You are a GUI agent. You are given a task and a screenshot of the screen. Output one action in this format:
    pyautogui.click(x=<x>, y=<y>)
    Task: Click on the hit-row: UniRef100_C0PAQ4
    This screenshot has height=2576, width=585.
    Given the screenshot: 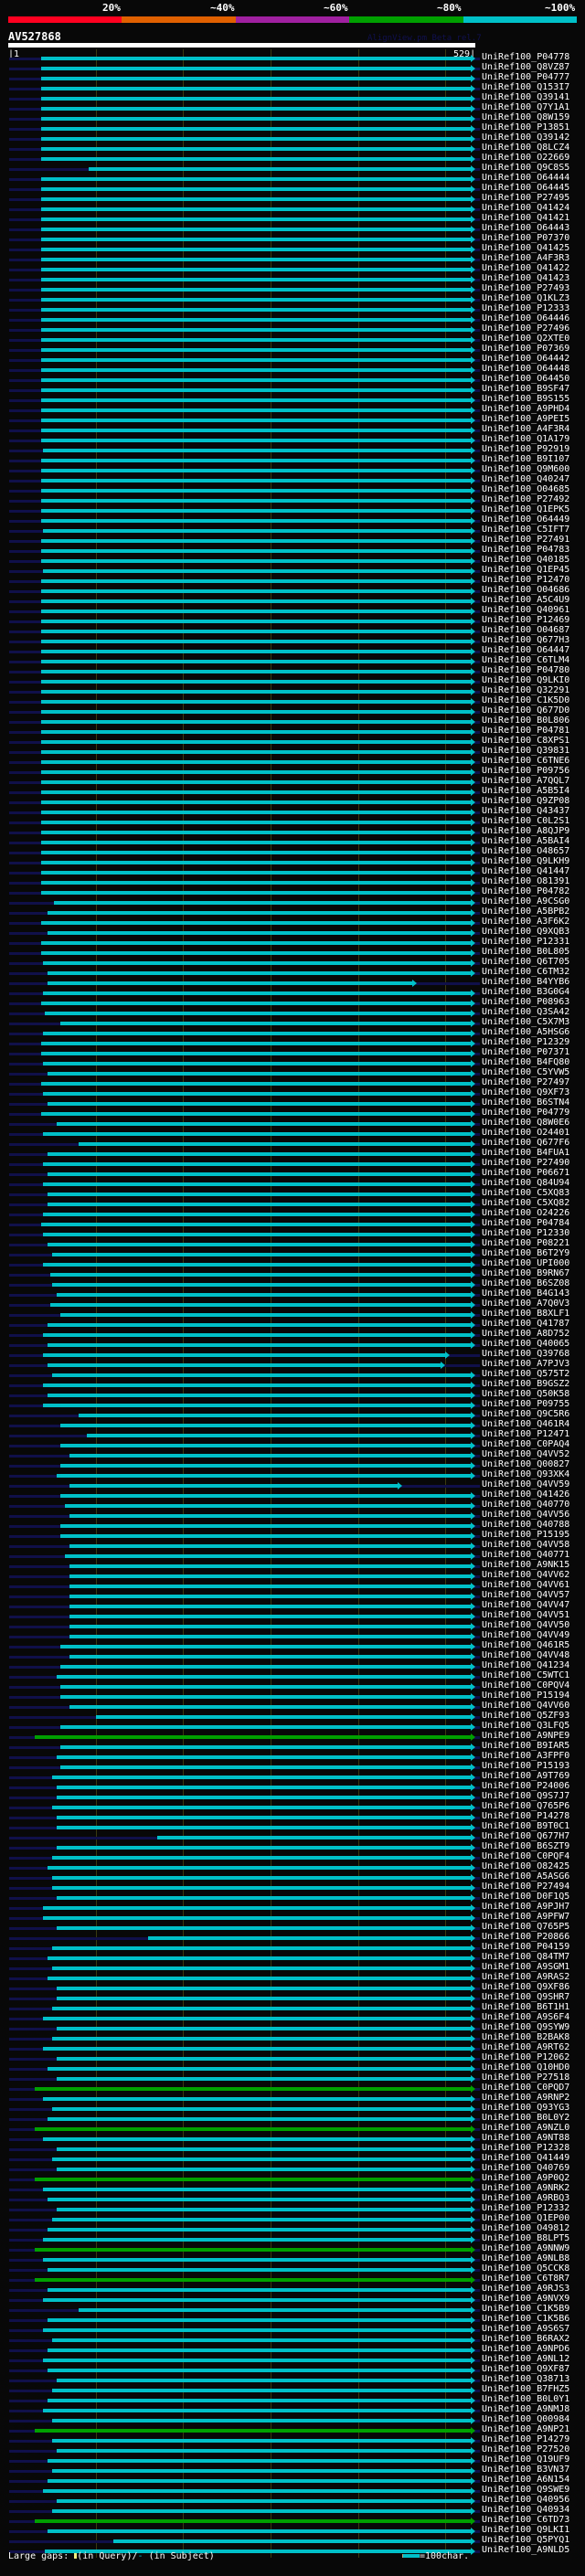 What is the action you would take?
    pyautogui.click(x=293, y=1445)
    